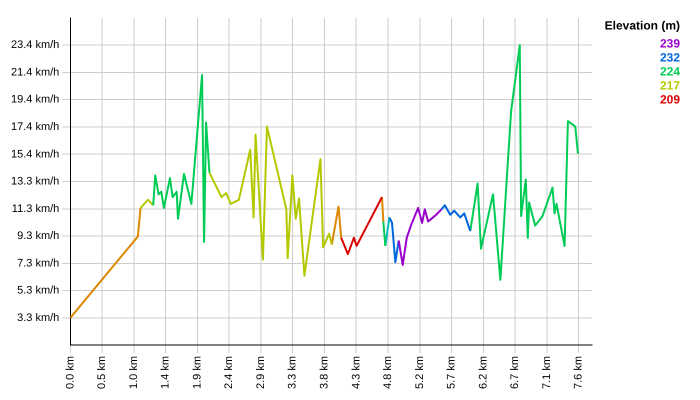  Describe the element at coordinates (356, 373) in the screenshot. I see `x-tick-label: 4.3 km` at that location.